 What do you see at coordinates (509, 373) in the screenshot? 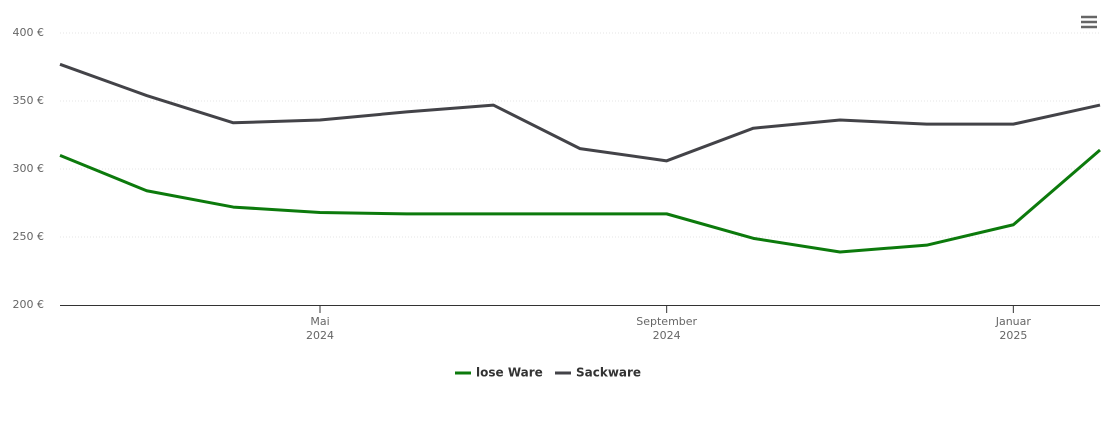
I see `legend-text: lose Ware` at bounding box center [509, 373].